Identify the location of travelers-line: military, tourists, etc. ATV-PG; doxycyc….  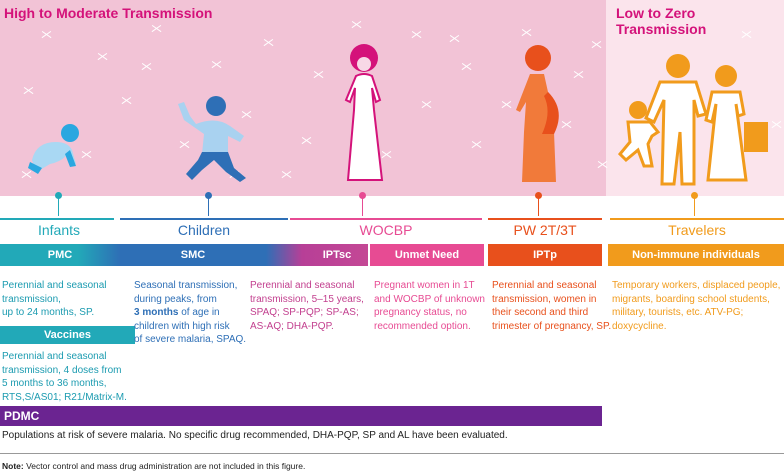
(678, 319).